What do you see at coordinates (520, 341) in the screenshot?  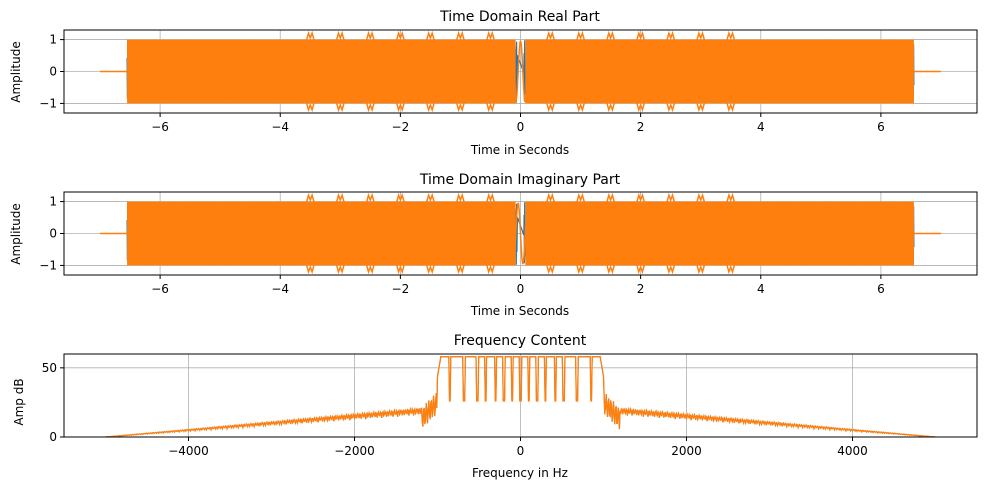 I see `frequency-title: Frequency Content` at bounding box center [520, 341].